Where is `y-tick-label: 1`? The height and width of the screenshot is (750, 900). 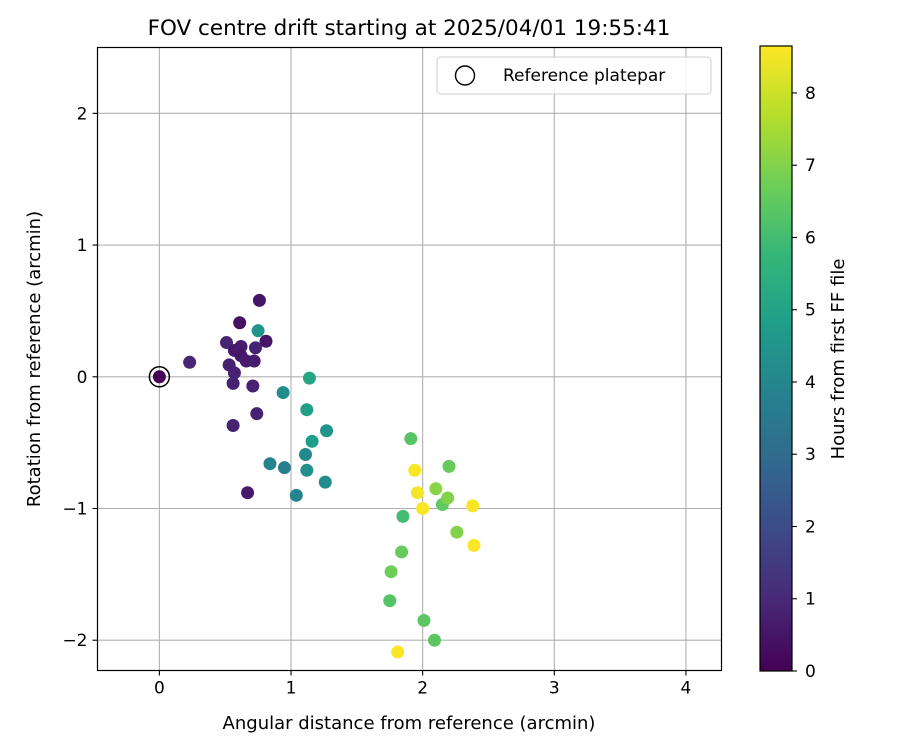
y-tick-label: 1 is located at coordinates (82, 246).